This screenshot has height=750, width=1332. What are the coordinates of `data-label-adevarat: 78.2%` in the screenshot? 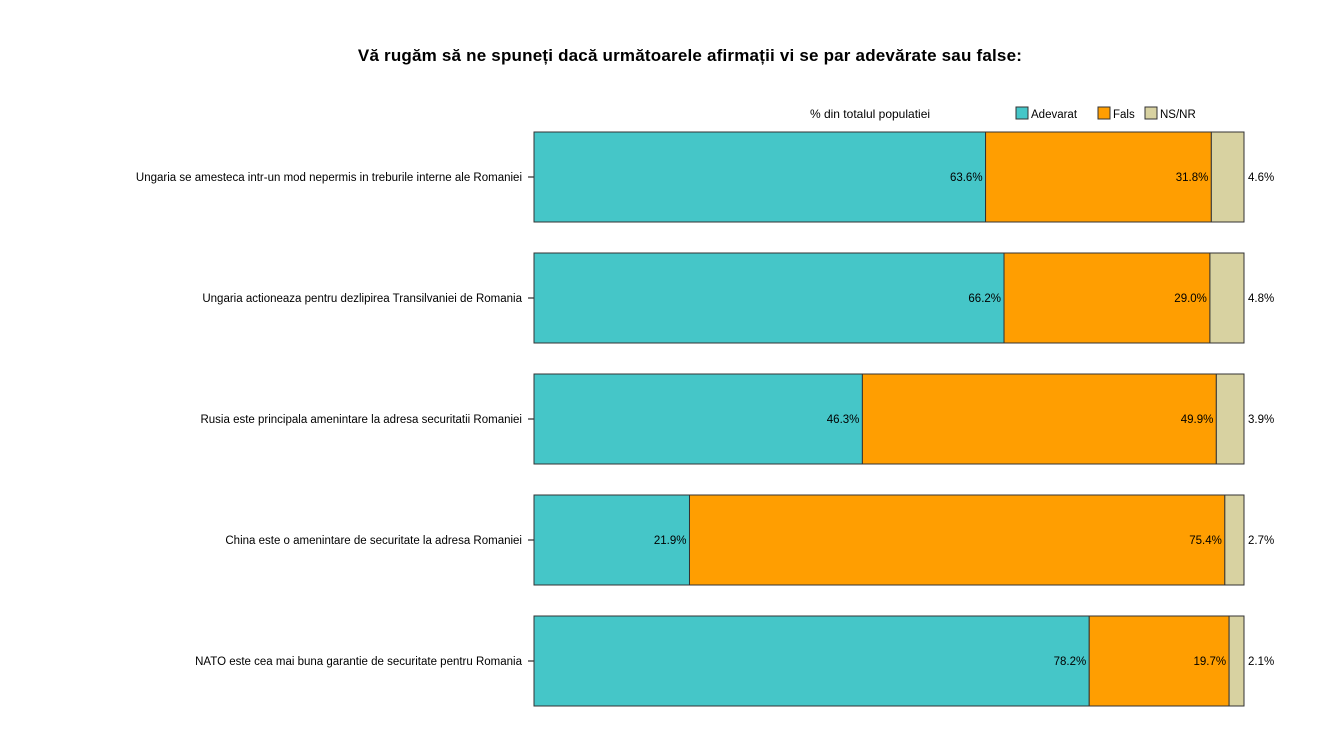 It's located at (1070, 662).